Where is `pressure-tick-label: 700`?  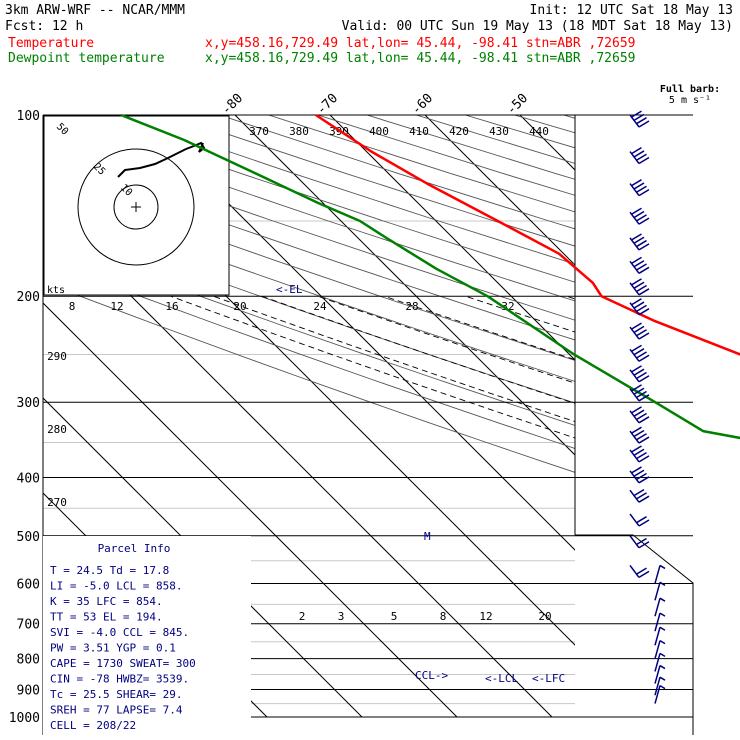
pressure-tick-label: 700 is located at coordinates (28, 625).